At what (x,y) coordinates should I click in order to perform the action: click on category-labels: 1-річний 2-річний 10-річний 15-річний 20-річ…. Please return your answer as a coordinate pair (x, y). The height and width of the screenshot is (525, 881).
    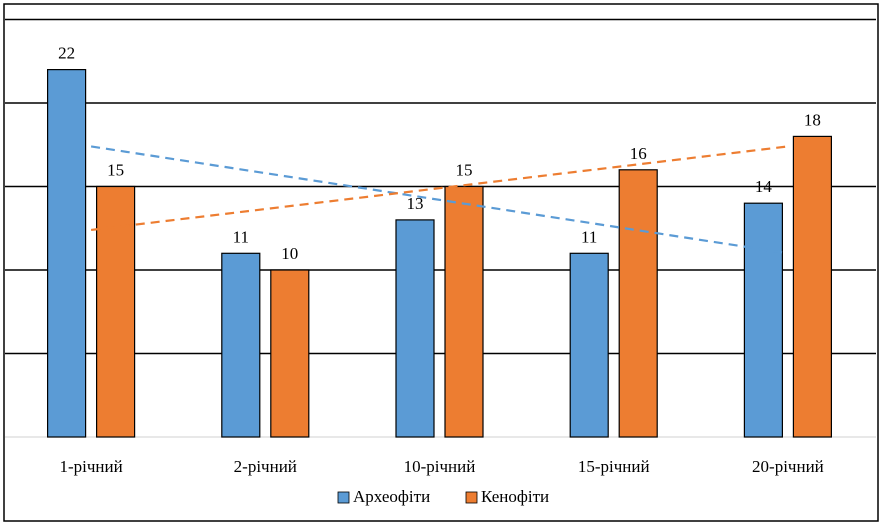
    Looking at the image, I should click on (441, 466).